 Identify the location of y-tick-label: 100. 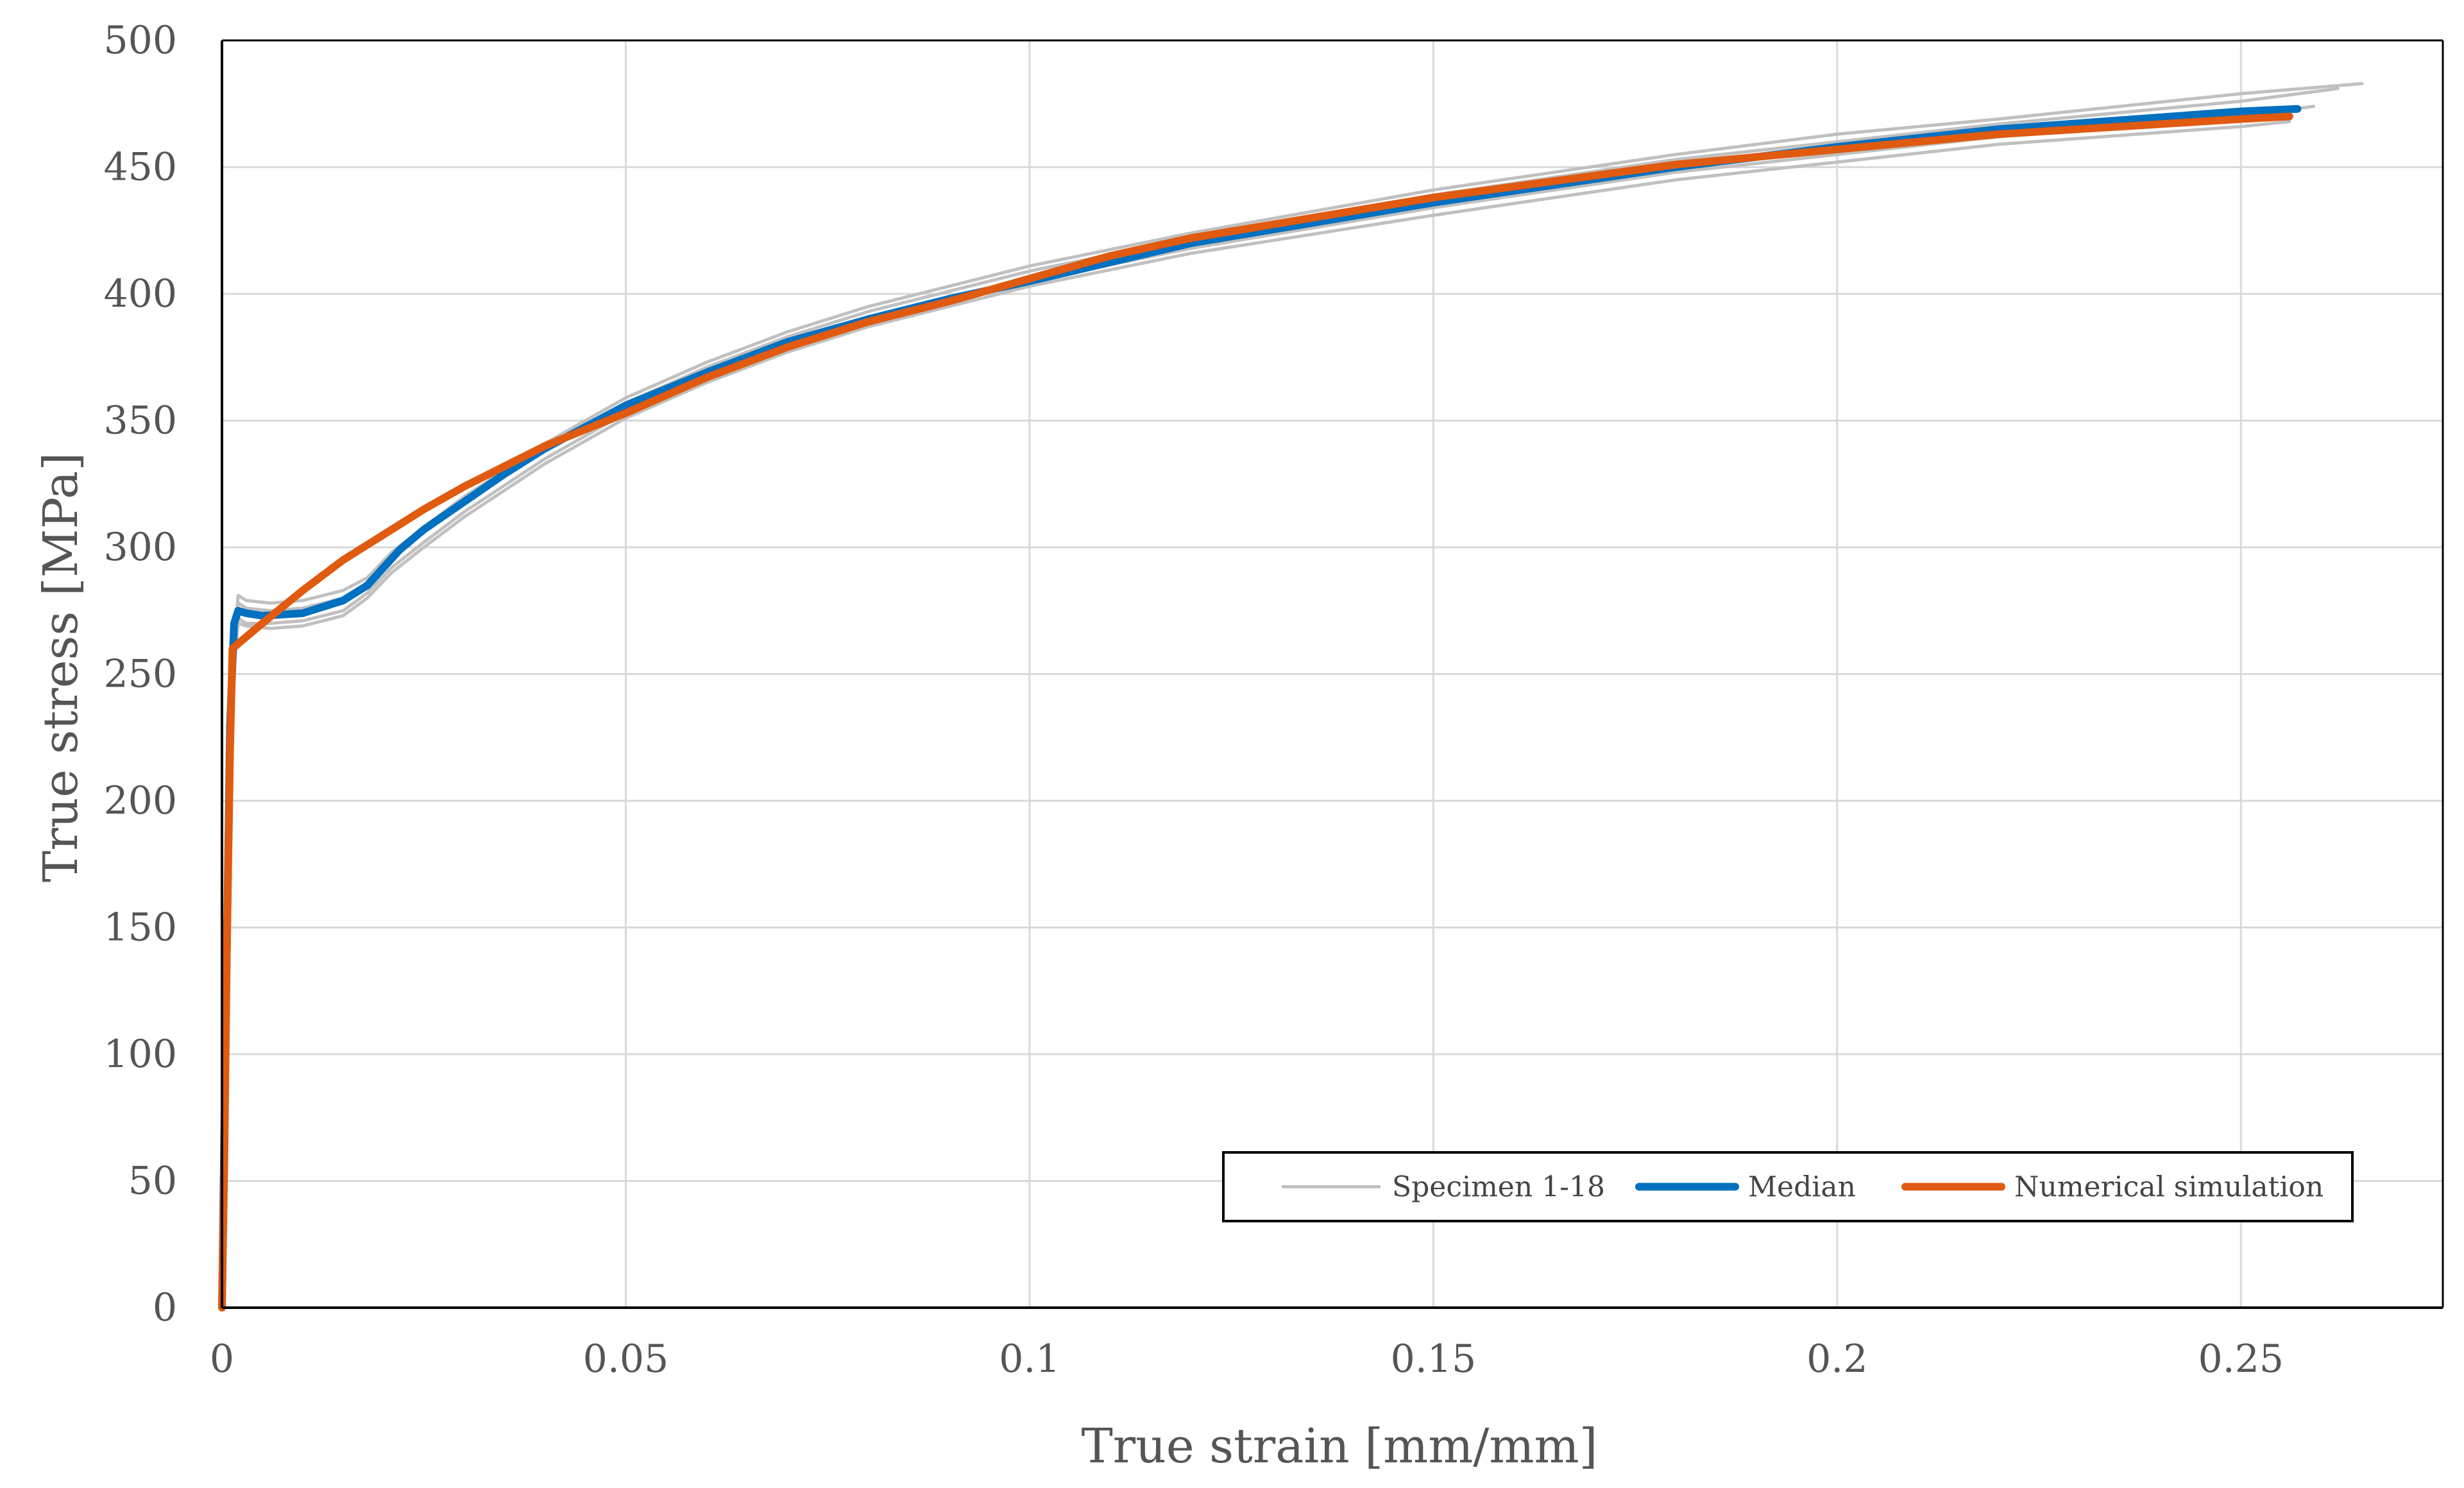
(140, 1054).